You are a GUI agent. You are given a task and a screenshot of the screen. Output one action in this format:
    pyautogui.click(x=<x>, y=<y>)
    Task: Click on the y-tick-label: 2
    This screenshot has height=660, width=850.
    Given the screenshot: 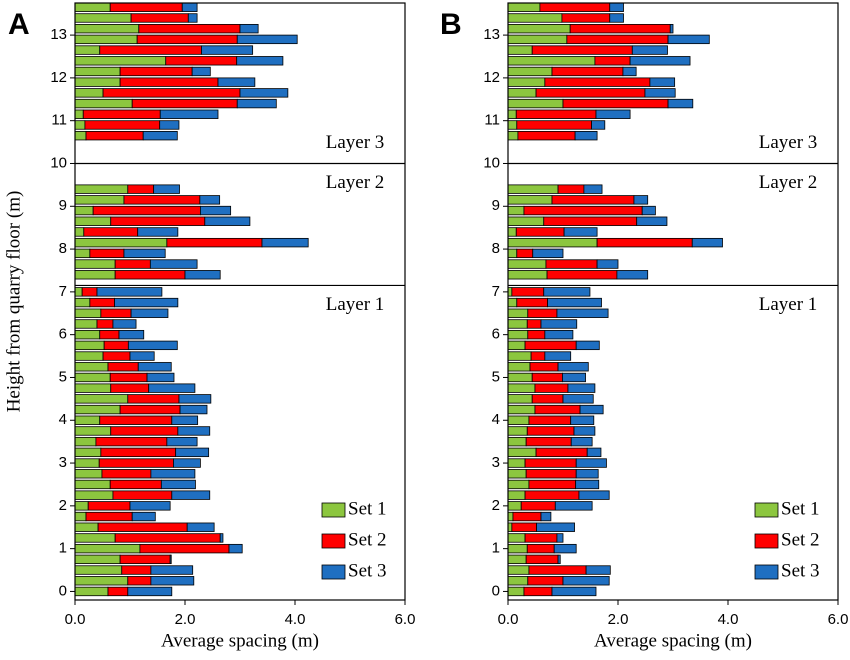 What is the action you would take?
    pyautogui.click(x=63, y=505)
    